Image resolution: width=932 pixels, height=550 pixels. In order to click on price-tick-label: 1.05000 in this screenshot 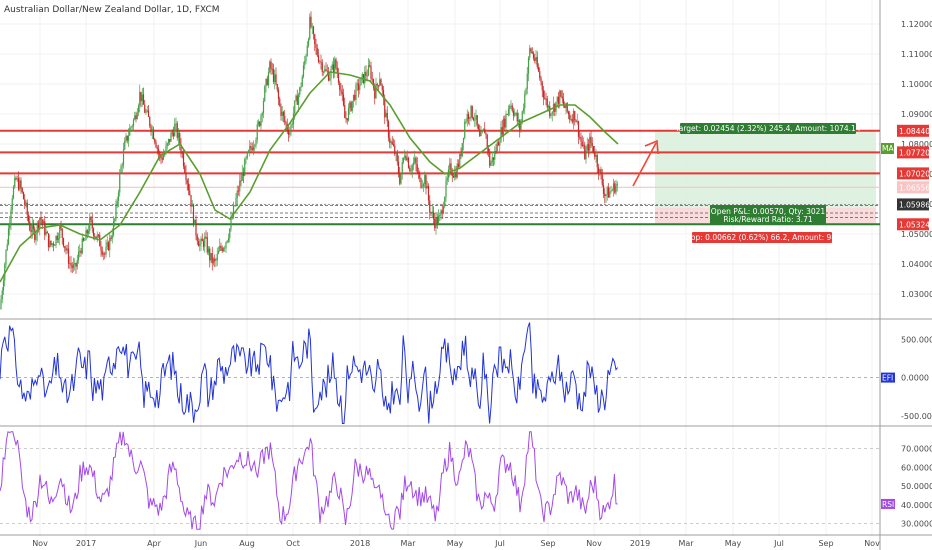, I will do `click(916, 234)`.